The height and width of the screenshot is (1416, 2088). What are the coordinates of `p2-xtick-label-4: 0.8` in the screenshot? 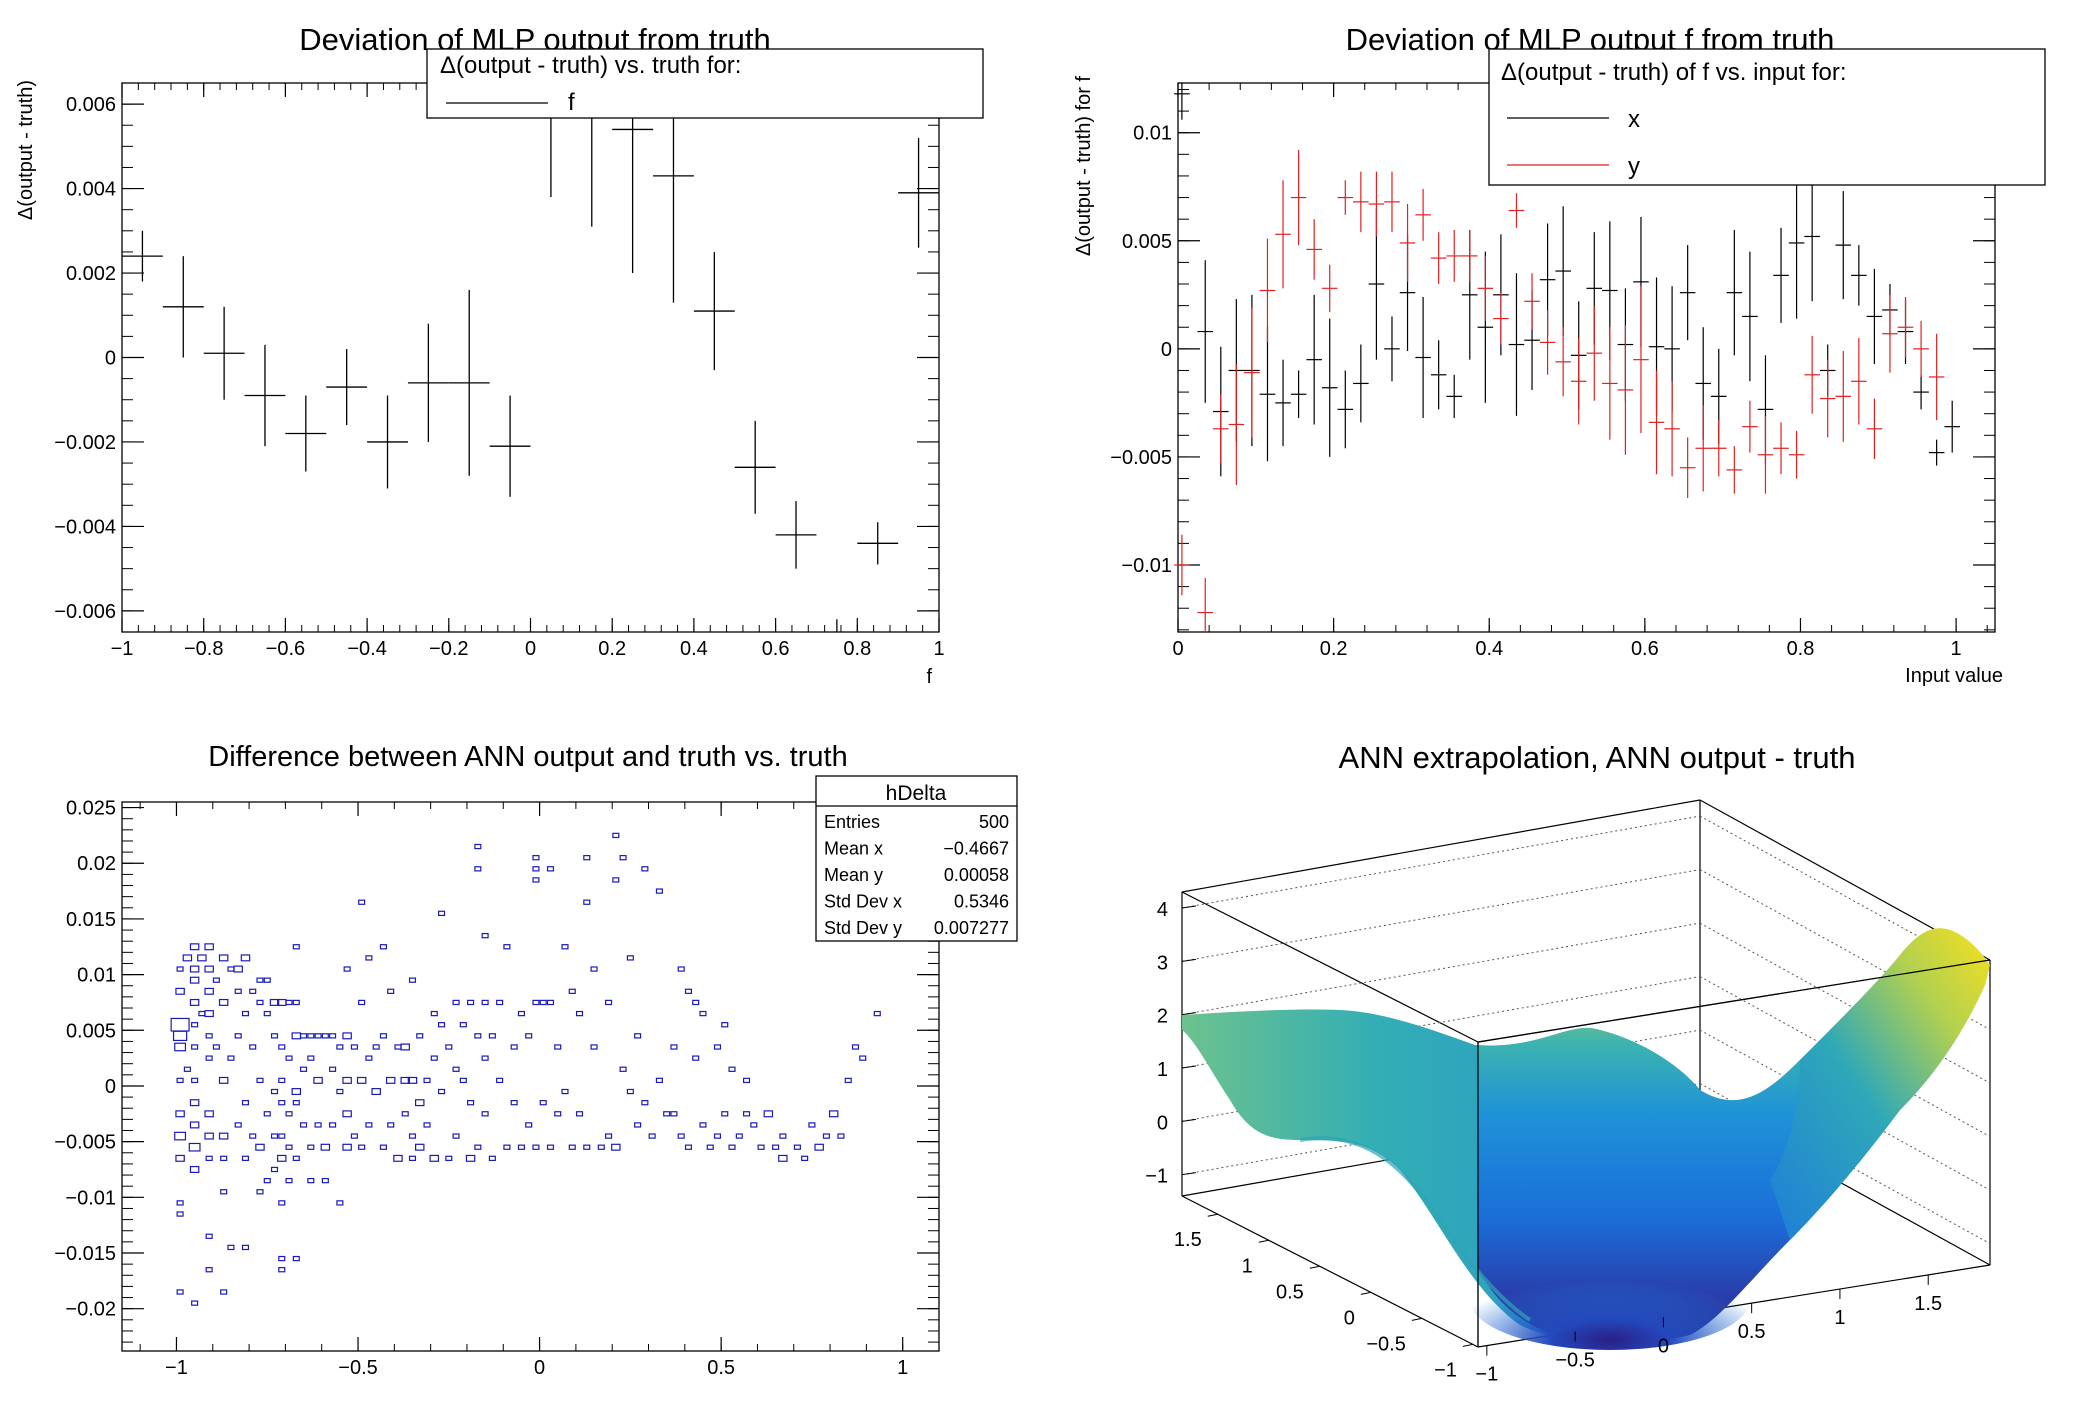 It's located at (1801, 649).